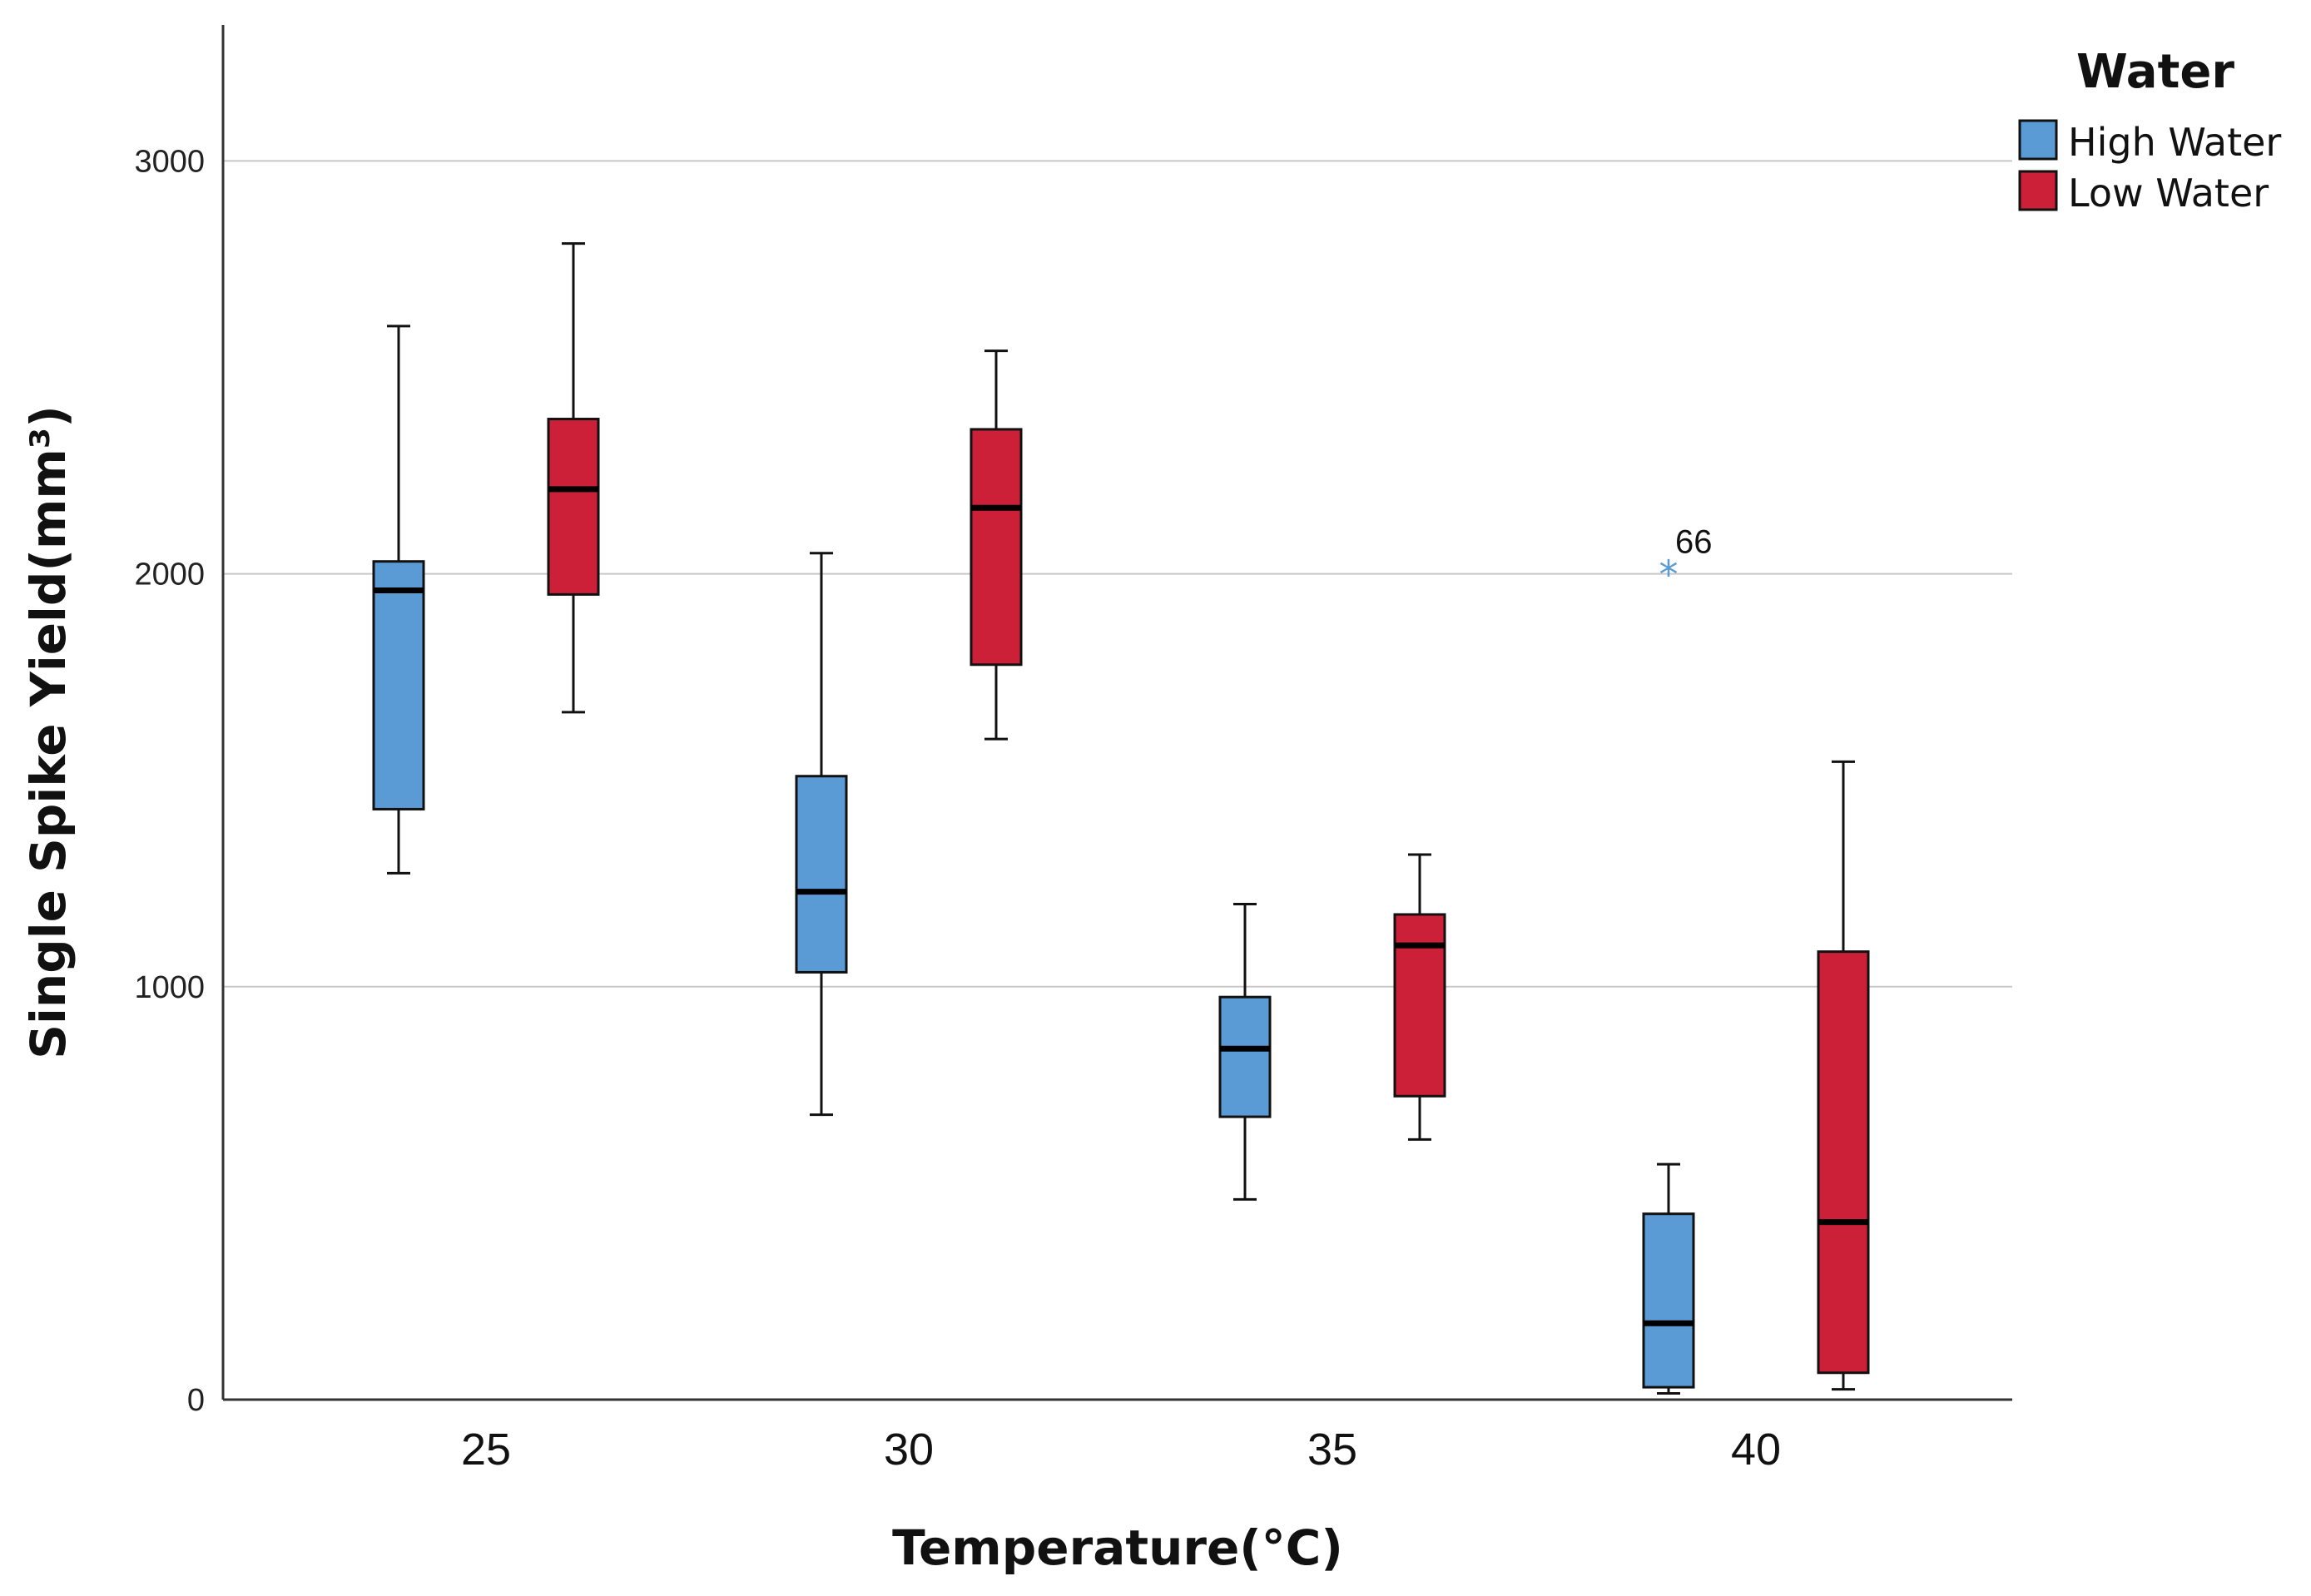 The image size is (2311, 1596). What do you see at coordinates (2038, 190) in the screenshot?
I see `legend-swatch-low-water` at bounding box center [2038, 190].